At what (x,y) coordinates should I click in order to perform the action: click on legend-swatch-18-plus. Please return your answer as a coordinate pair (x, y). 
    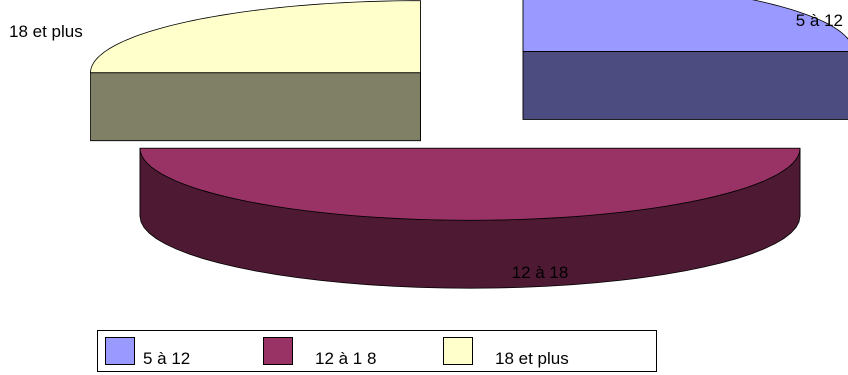
    Looking at the image, I should click on (458, 351).